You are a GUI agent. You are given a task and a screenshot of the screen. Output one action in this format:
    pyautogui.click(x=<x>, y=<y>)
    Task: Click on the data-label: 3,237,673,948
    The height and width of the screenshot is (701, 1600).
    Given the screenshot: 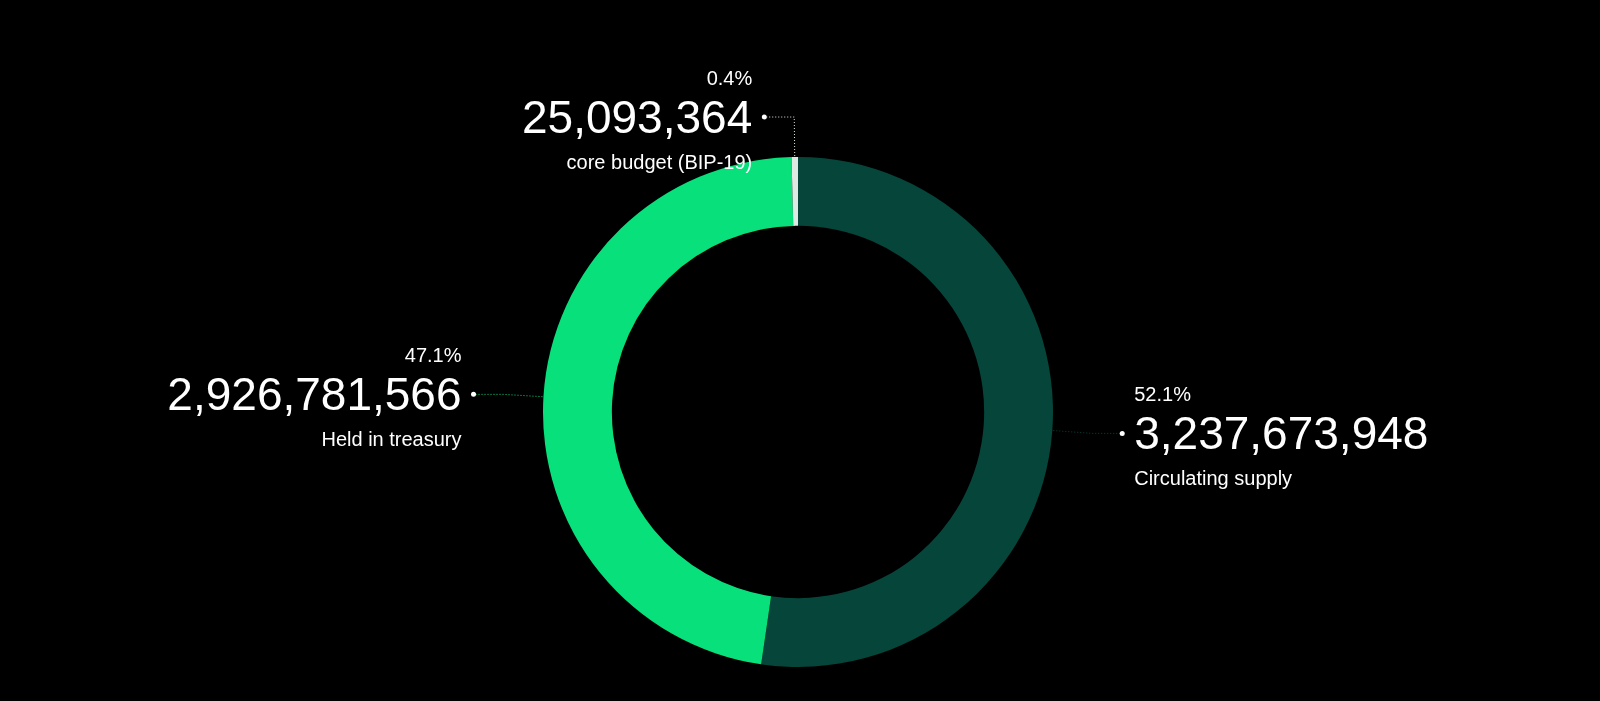 What is the action you would take?
    pyautogui.click(x=1281, y=433)
    